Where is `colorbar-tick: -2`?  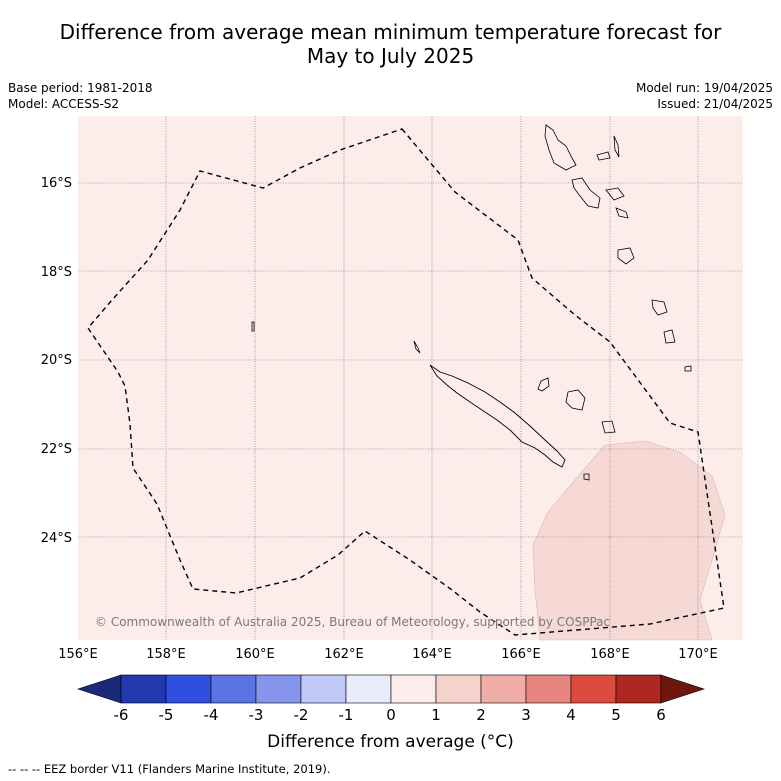
colorbar-tick: -2 is located at coordinates (301, 715).